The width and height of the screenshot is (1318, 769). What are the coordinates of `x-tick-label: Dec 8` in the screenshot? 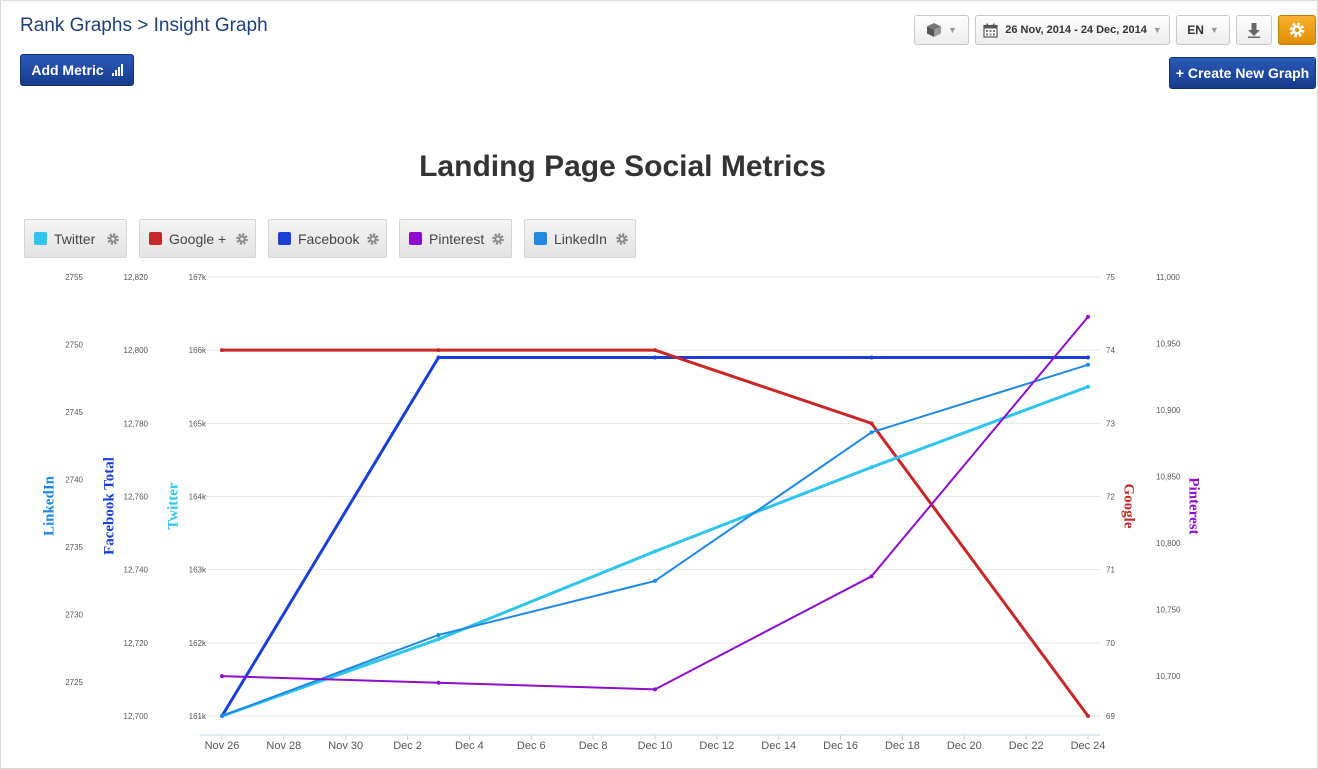 It's located at (593, 746).